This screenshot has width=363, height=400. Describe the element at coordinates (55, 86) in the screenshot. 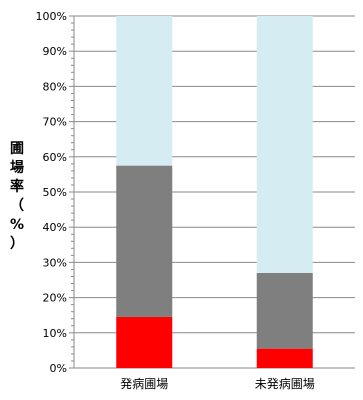

I see `y-tick-label: 80%` at that location.